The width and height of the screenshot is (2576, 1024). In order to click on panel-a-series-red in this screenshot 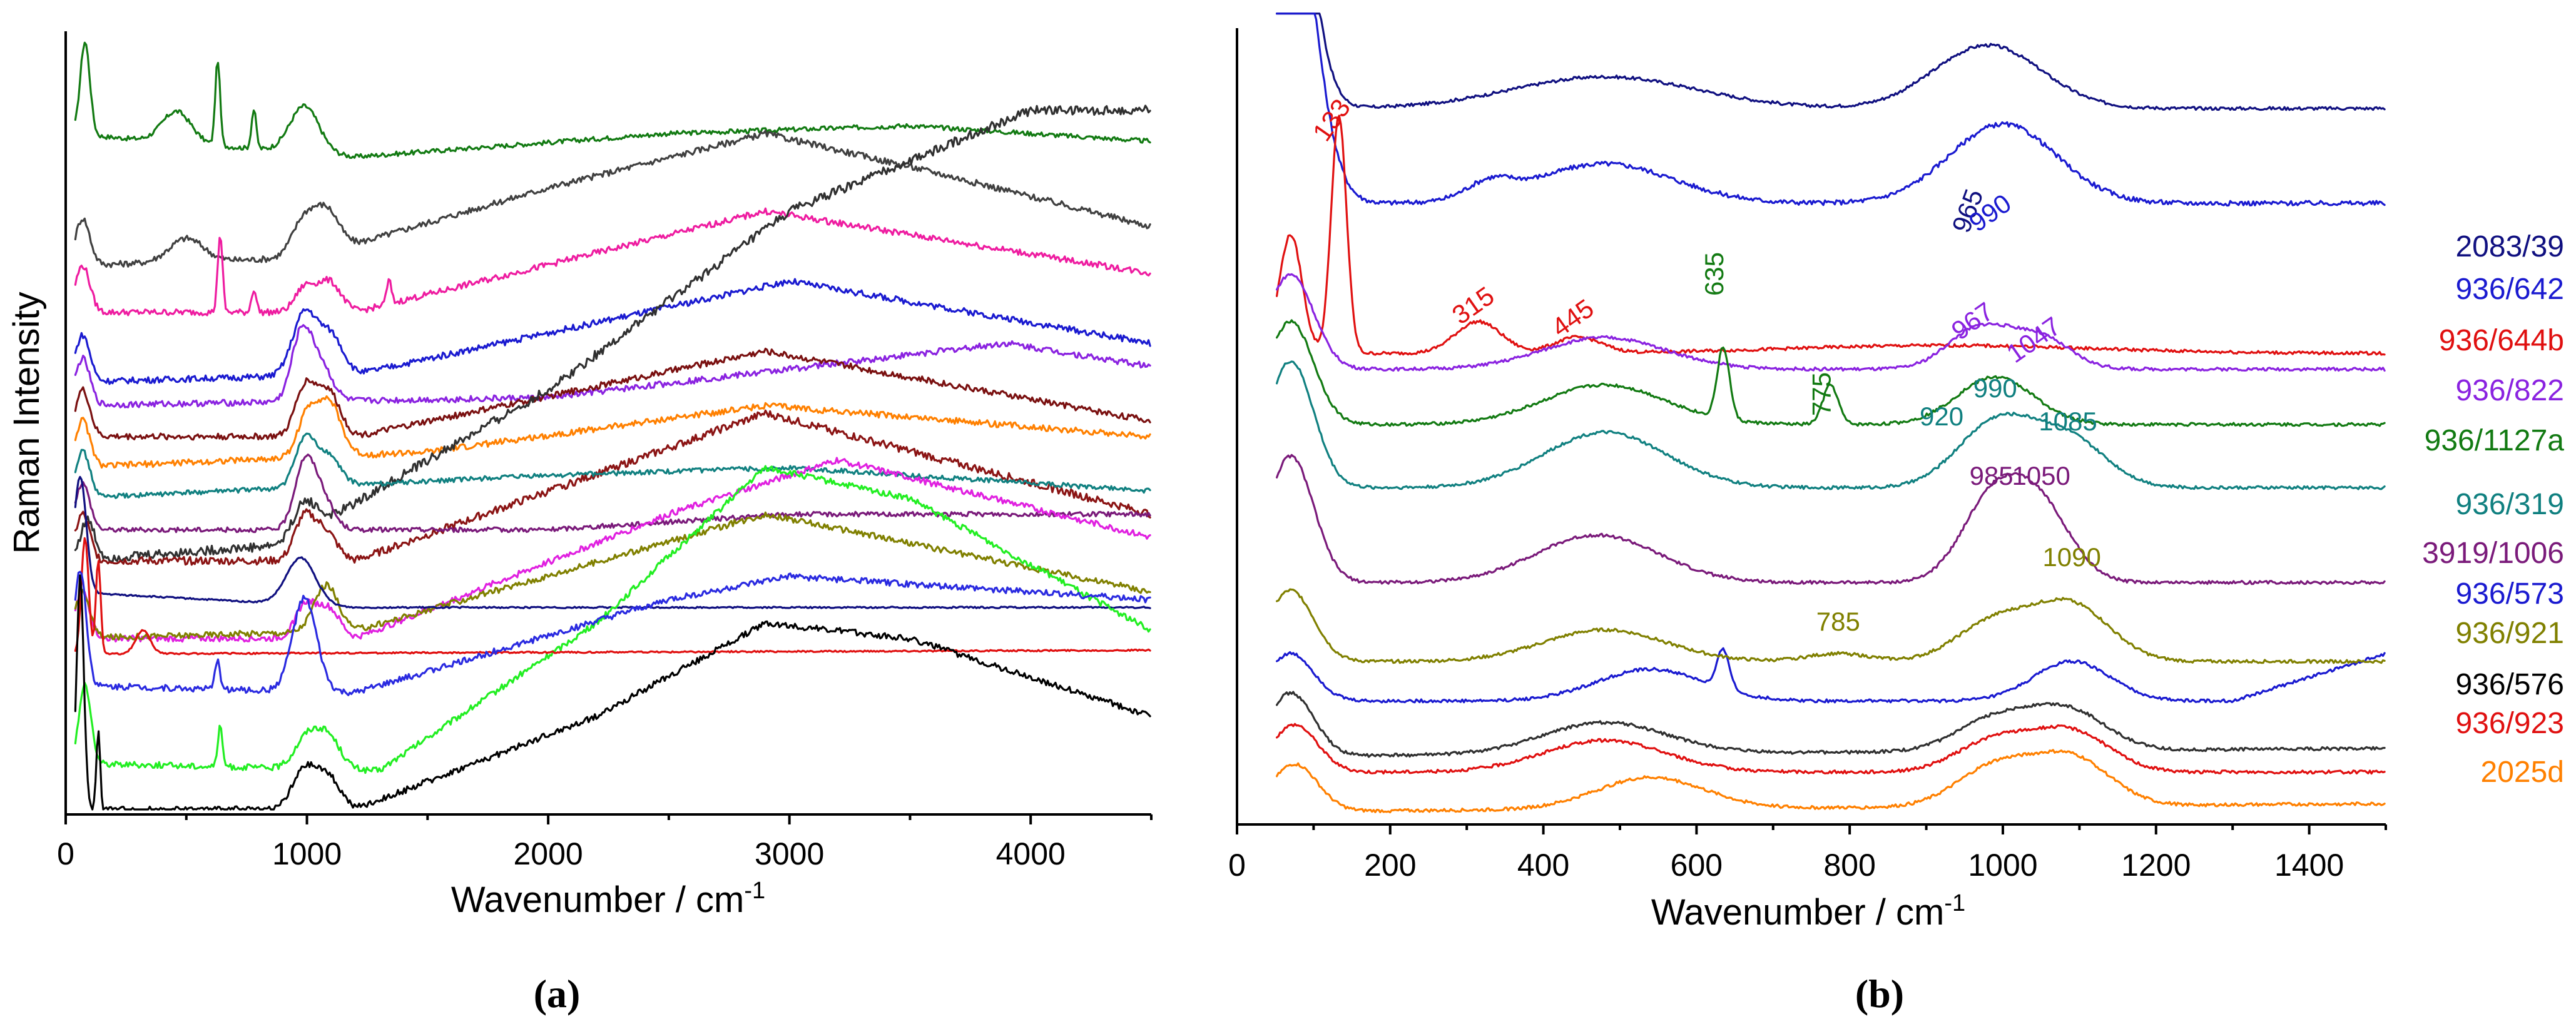, I will do `click(613, 596)`.